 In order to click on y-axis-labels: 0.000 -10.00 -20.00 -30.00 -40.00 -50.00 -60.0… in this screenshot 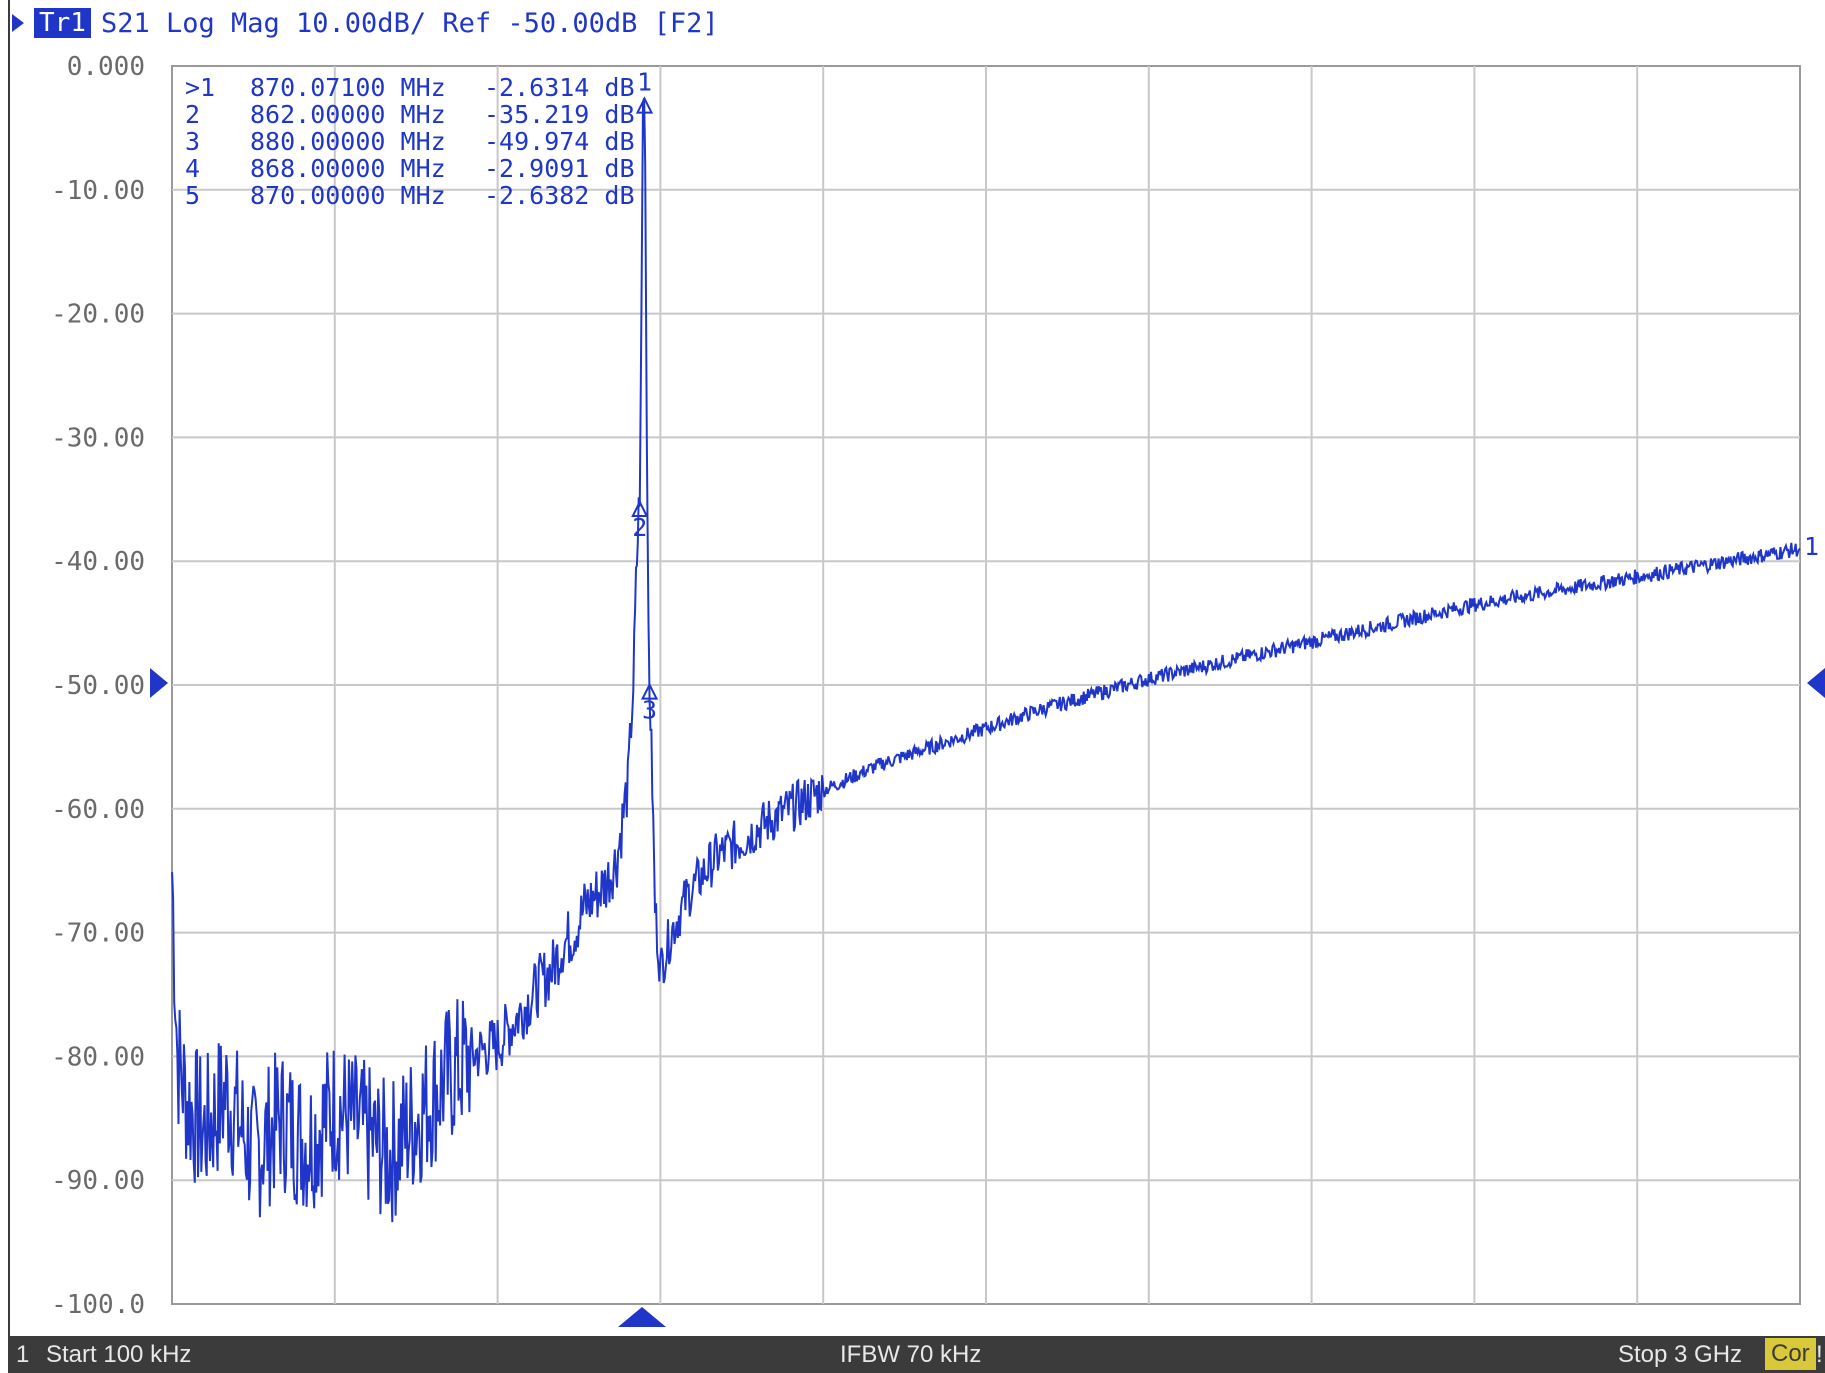, I will do `click(98, 686)`.